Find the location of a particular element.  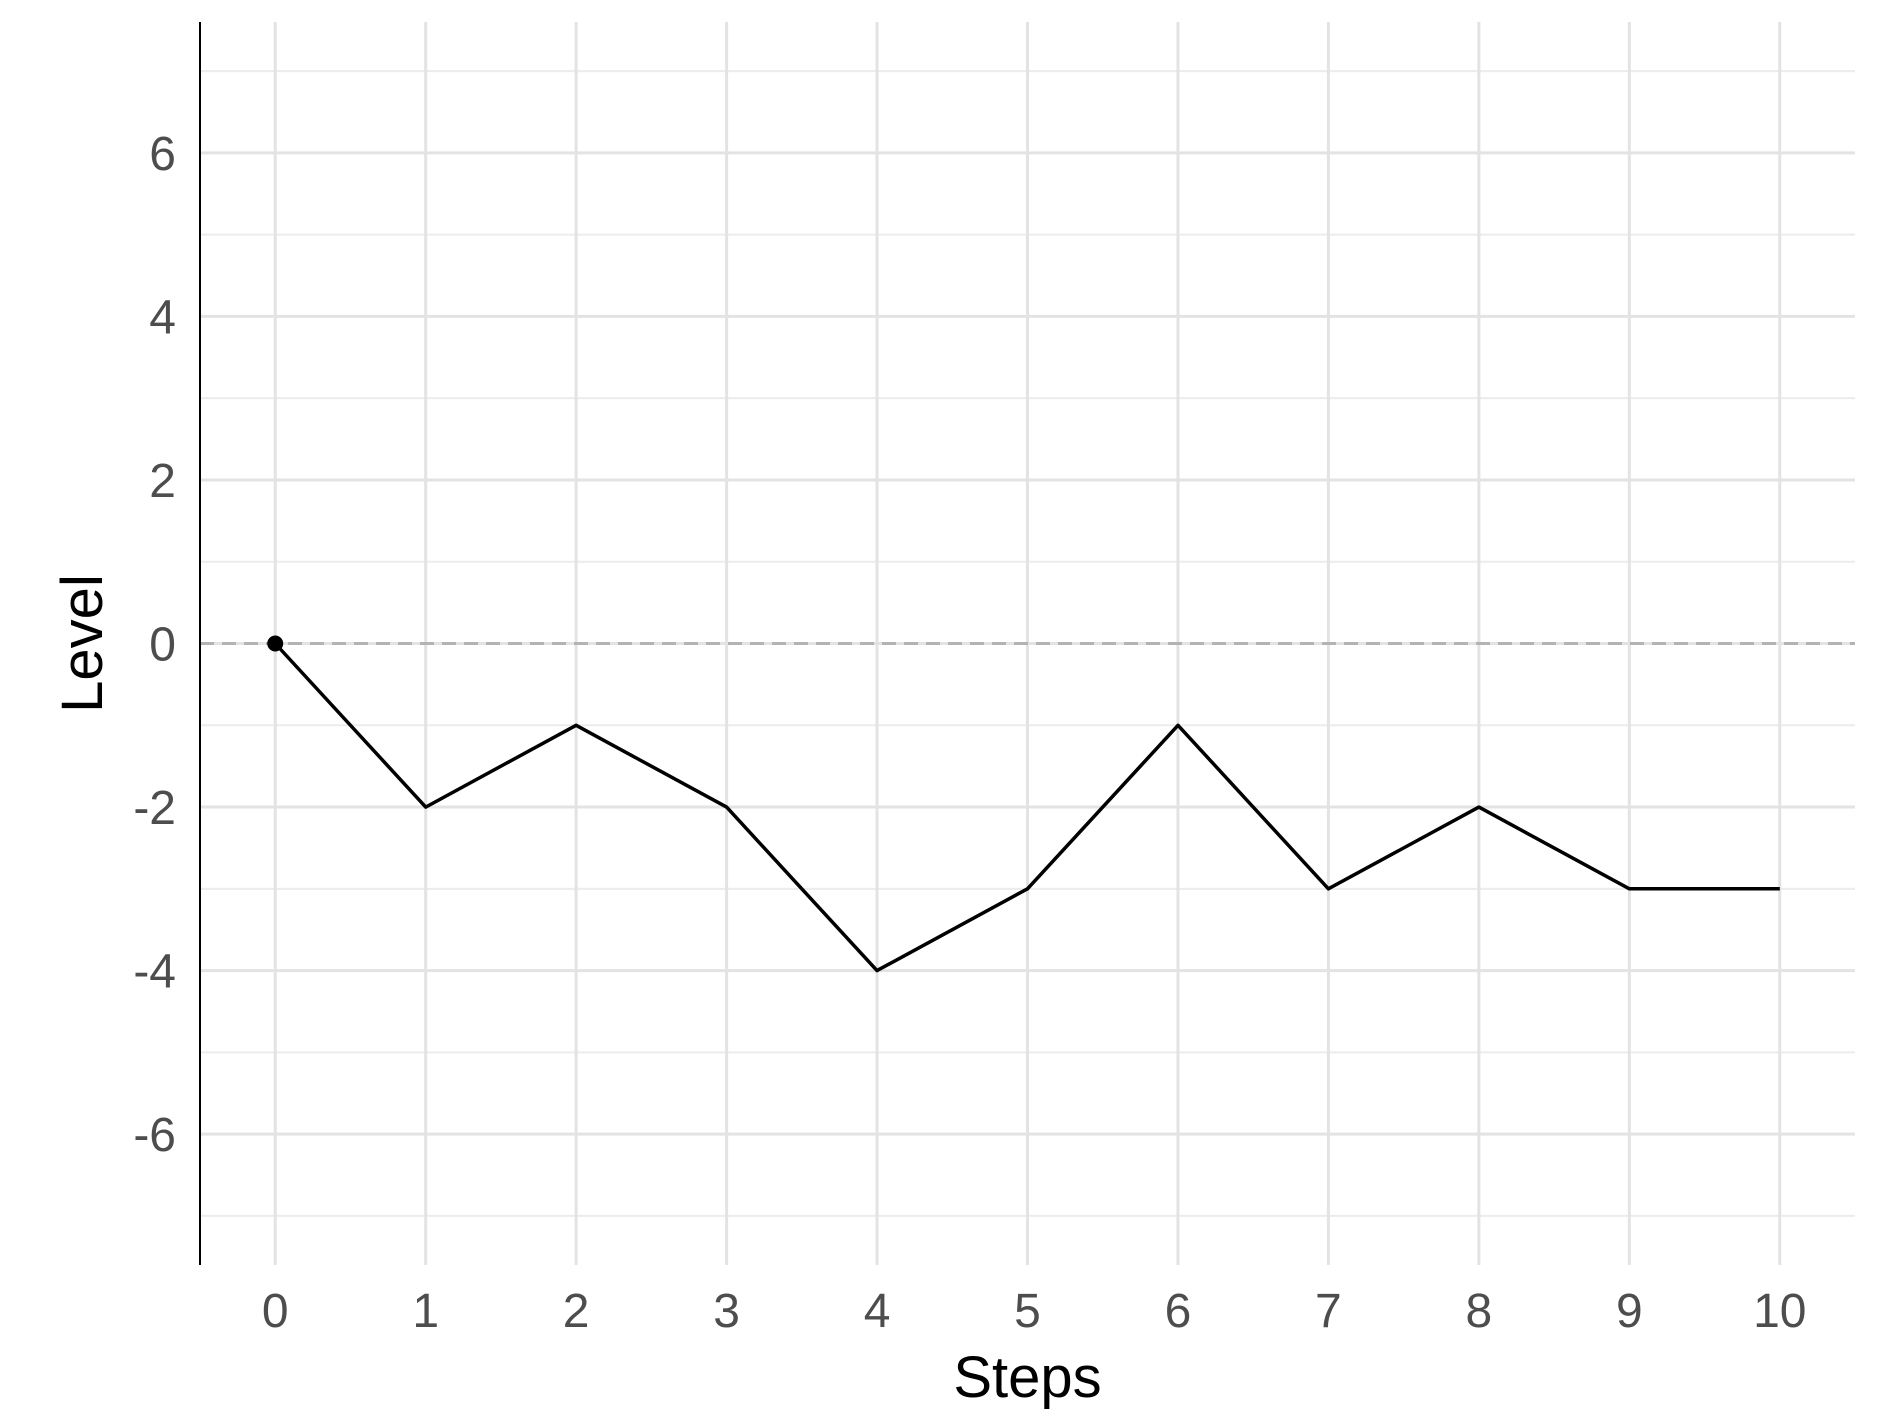

y-tick-label: -2 is located at coordinates (154, 808).